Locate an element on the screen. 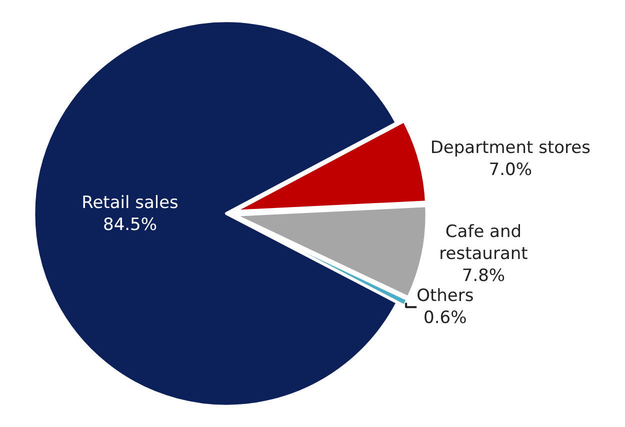  data-label: 7.8% is located at coordinates (484, 276).